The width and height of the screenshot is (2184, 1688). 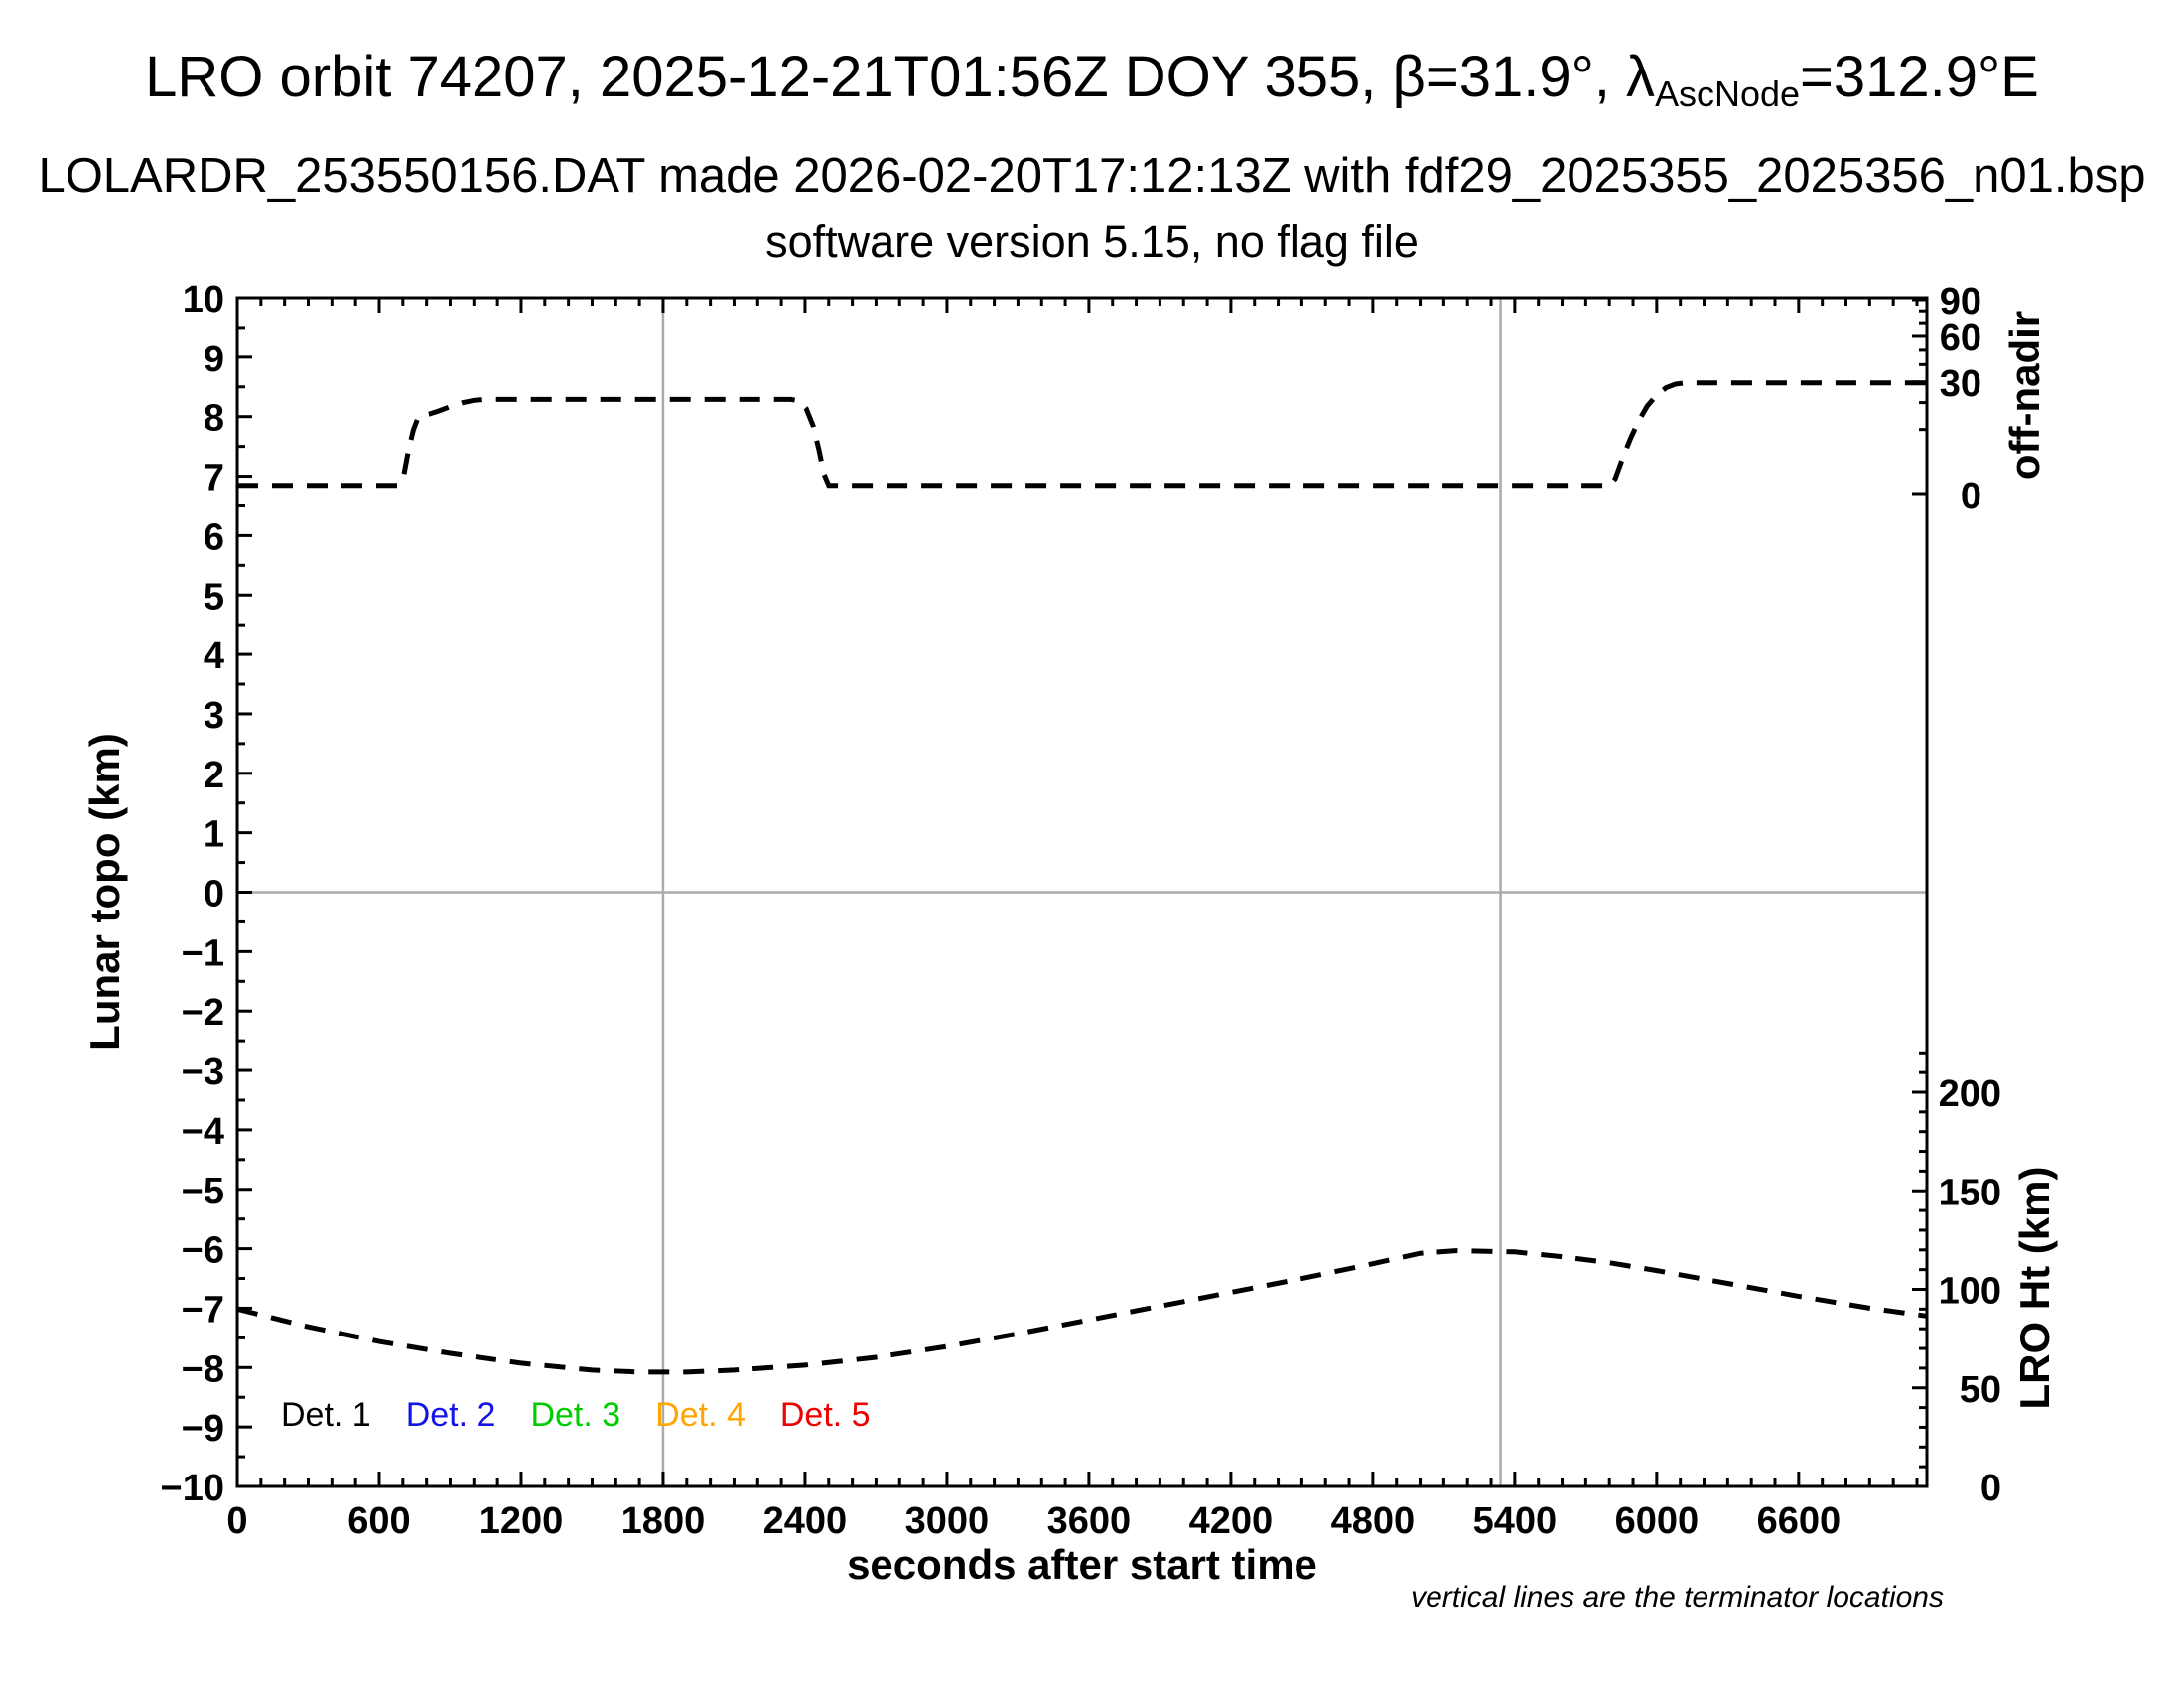 I want to click on detector-legend: Det. 1 Det. 2 Det. 3 Det. 4 Det. 5, so click(x=576, y=1415).